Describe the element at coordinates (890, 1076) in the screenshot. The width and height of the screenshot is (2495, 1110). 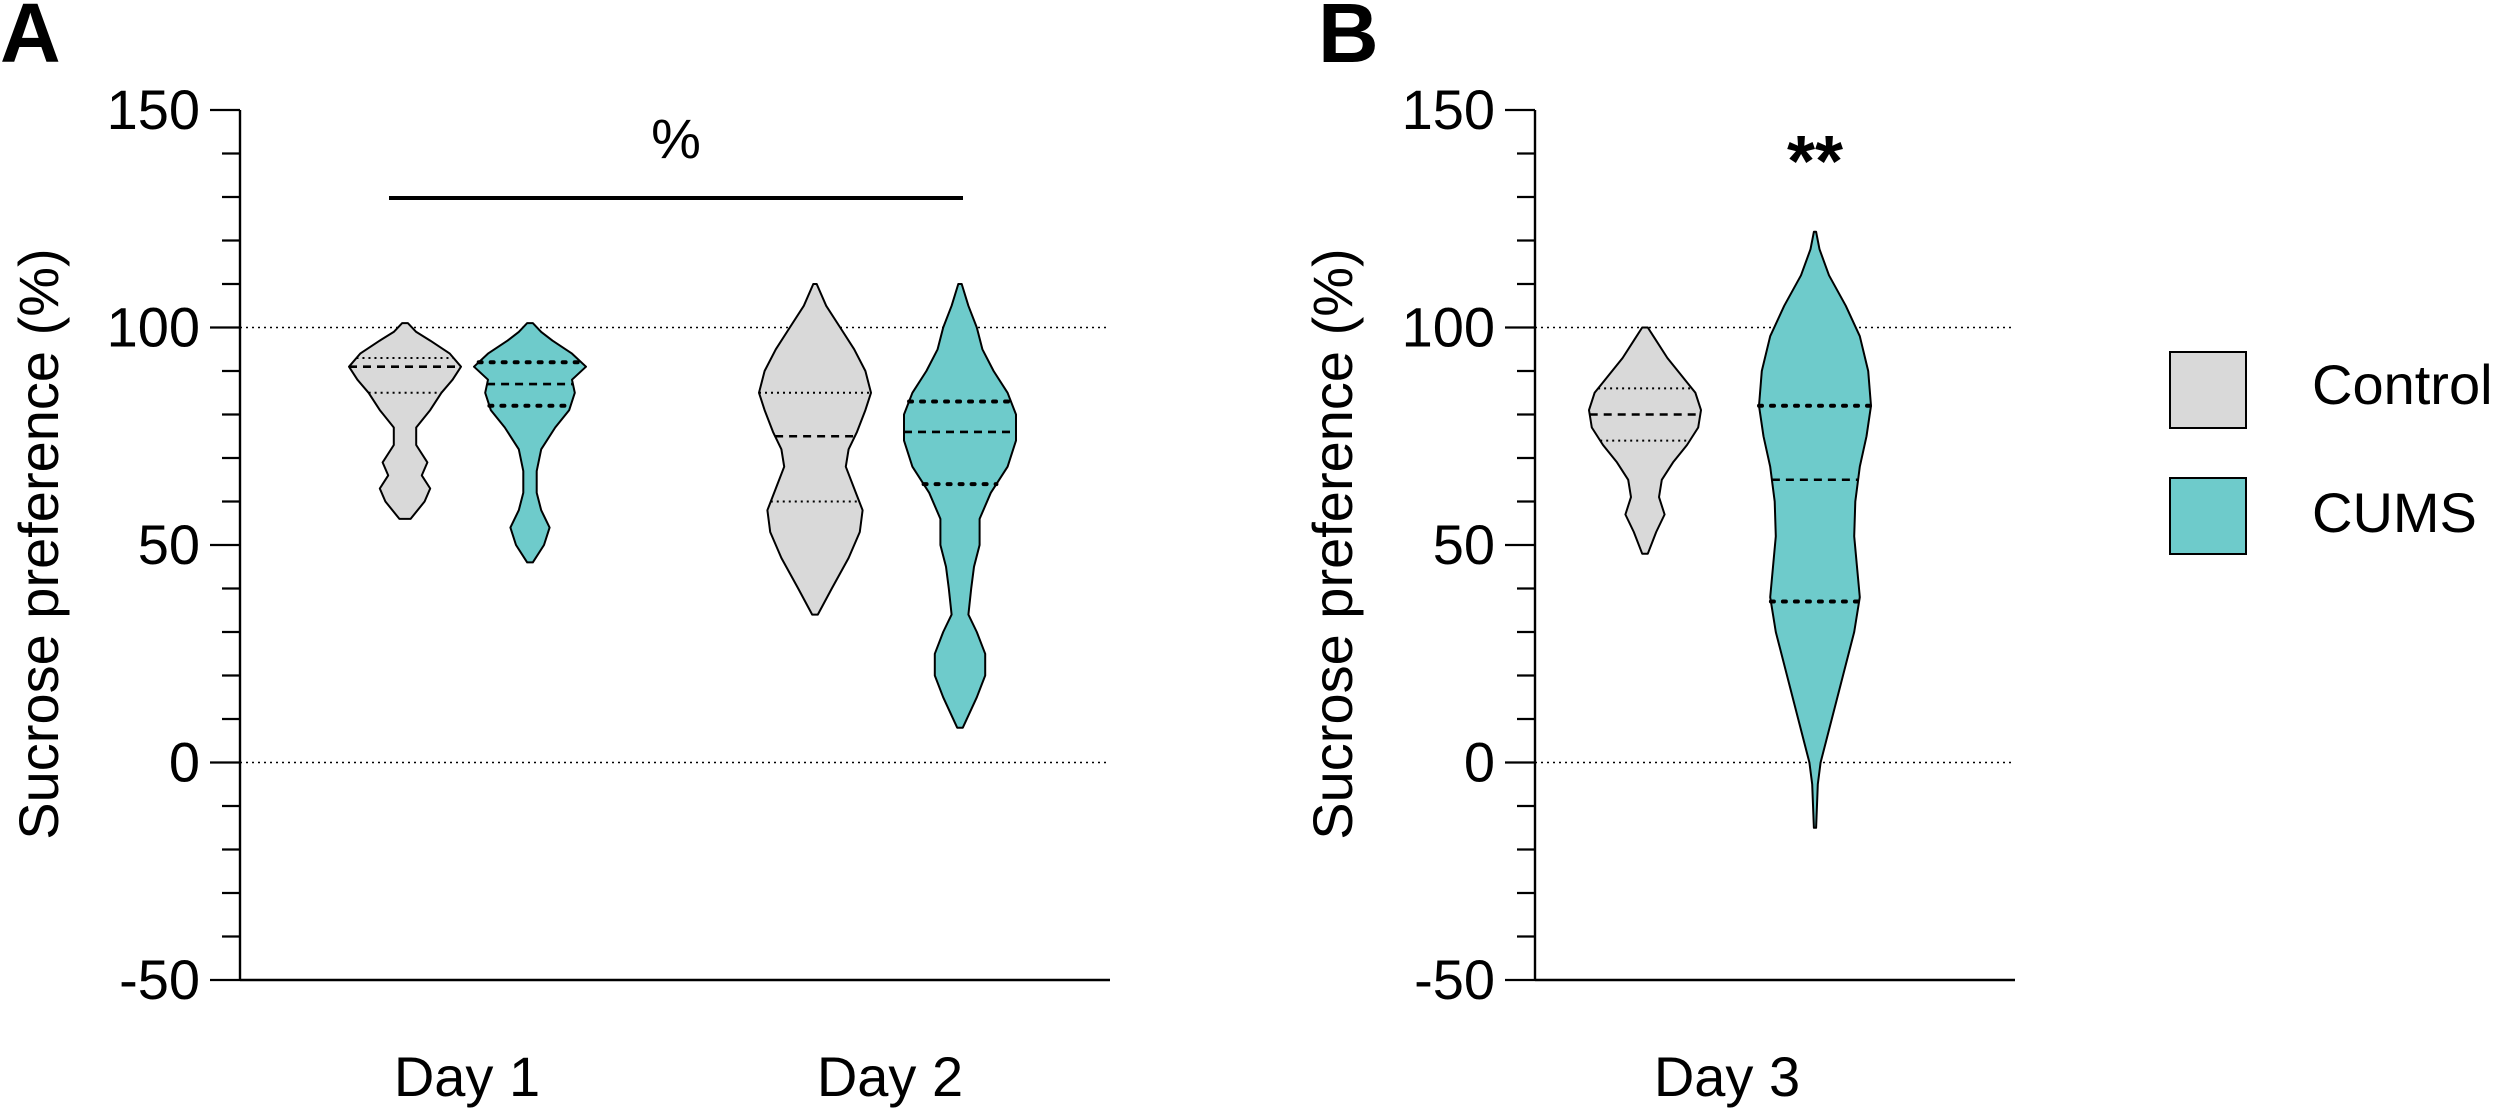
I see `x-tick-label: Day 2` at that location.